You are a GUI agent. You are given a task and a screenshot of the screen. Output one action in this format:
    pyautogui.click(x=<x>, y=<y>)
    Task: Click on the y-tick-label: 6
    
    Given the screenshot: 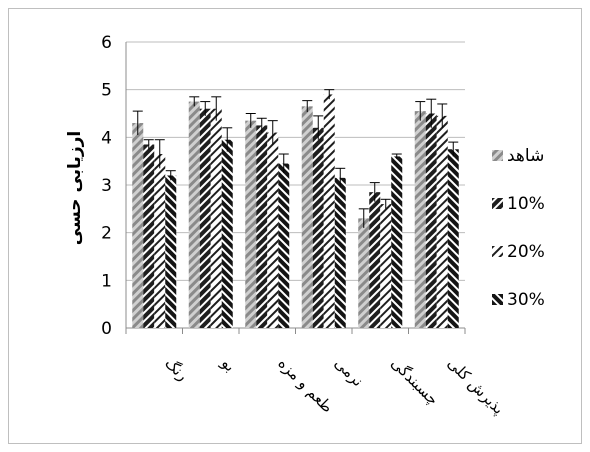 What is the action you would take?
    pyautogui.click(x=106, y=43)
    